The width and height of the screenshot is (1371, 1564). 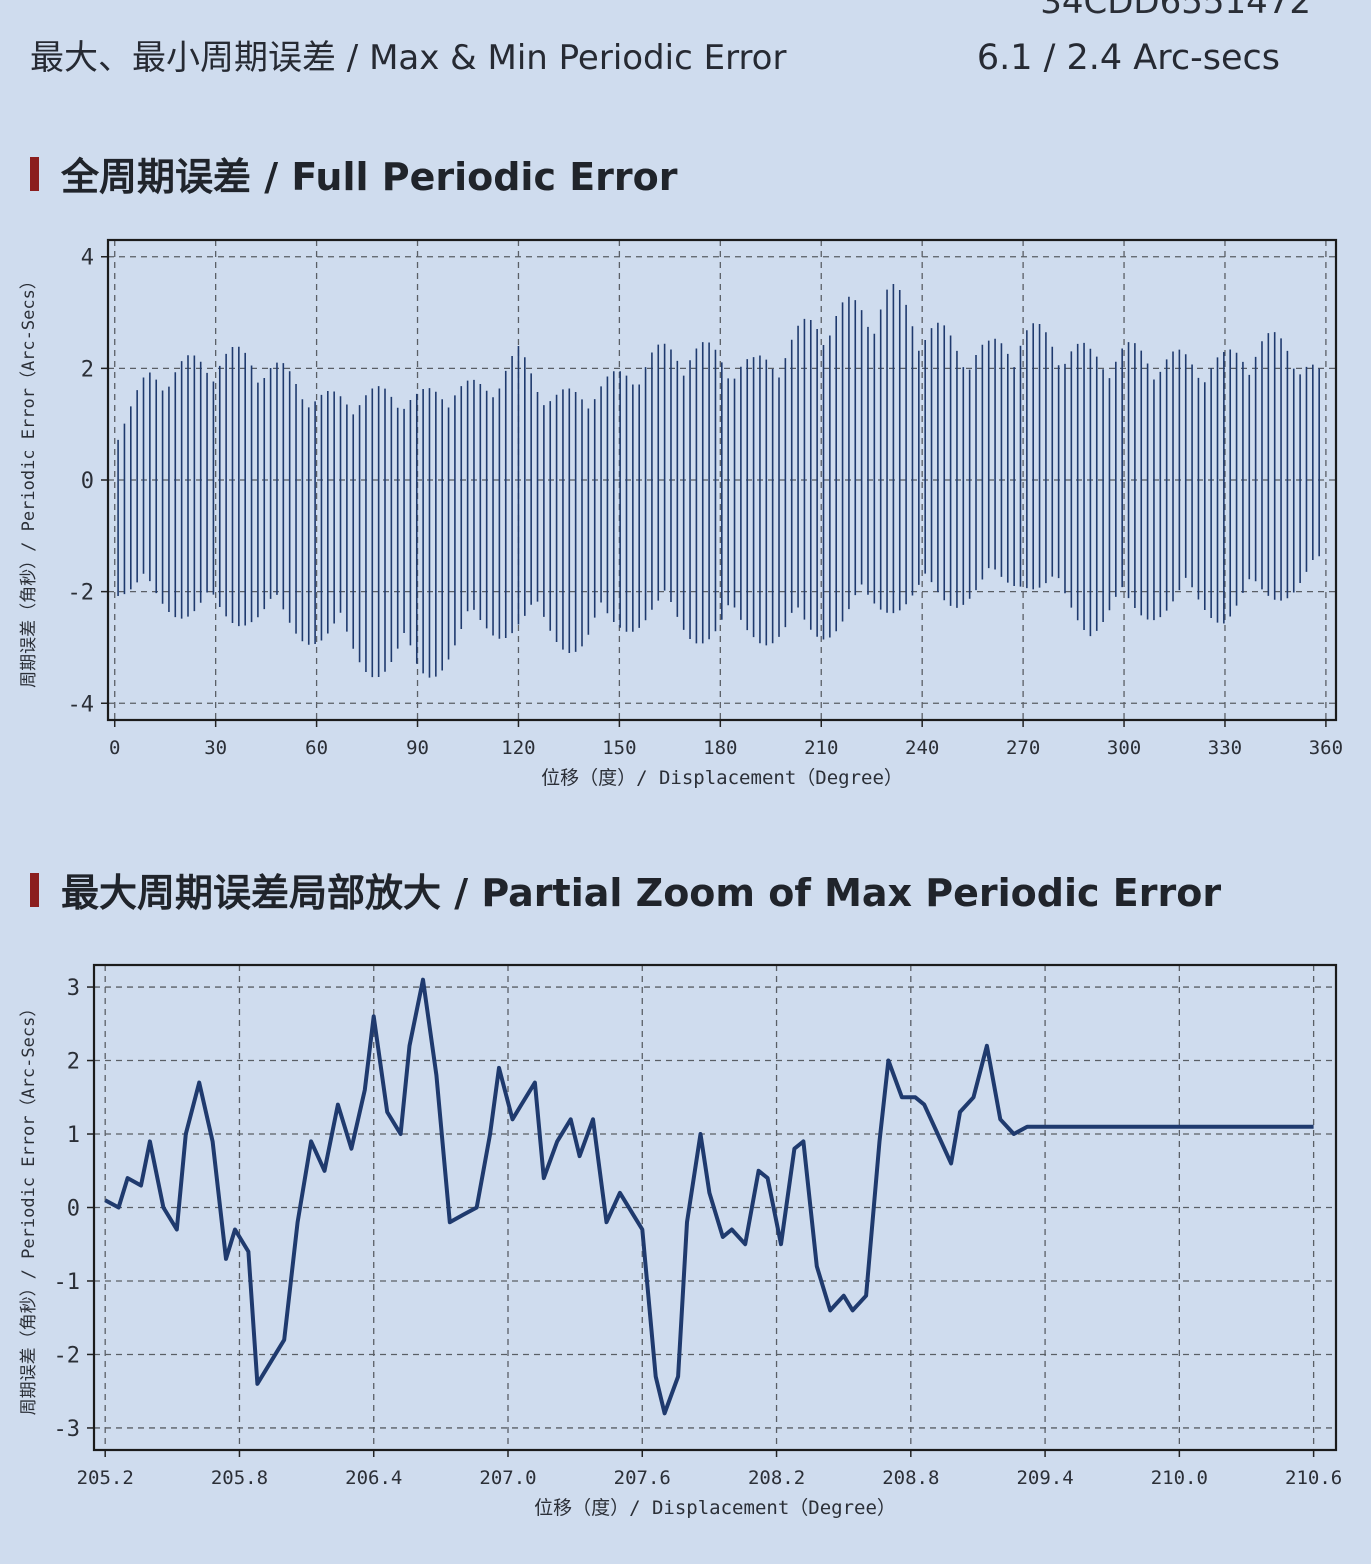 What do you see at coordinates (910, 1478) in the screenshot?
I see `x-tick-label: 208.8` at bounding box center [910, 1478].